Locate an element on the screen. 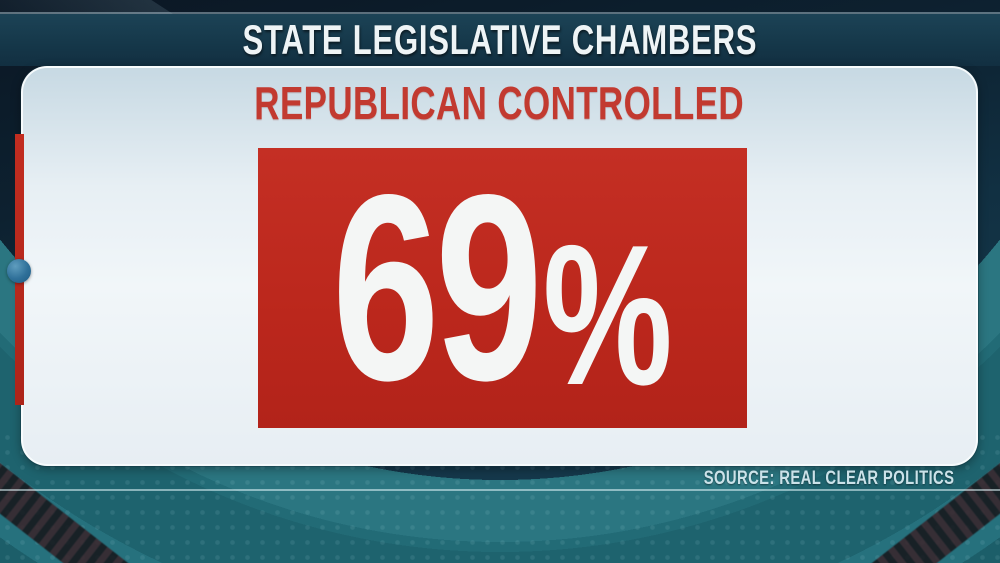 The height and width of the screenshot is (563, 1000). card-subtitle-row: REPUBLICAN CONTROLLED is located at coordinates (499, 103).